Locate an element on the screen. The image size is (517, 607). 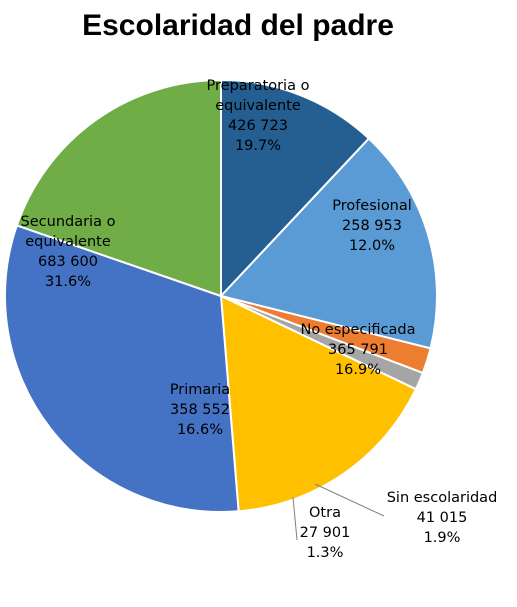
slice-label-percent: 1.9% is located at coordinates (442, 538).